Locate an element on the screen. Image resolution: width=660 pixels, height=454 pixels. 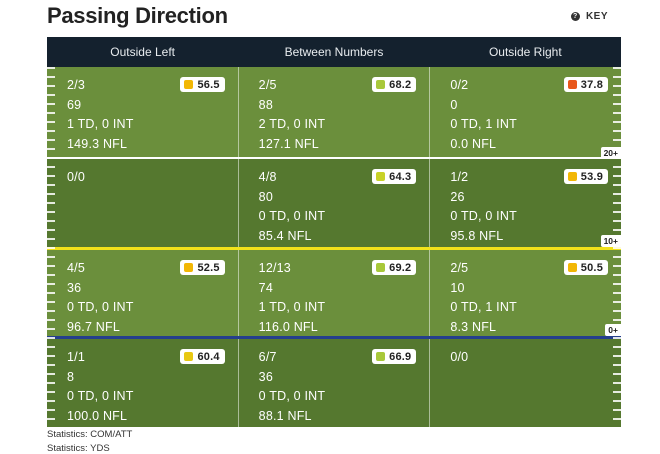
zone-cell: 1/1 8 0 TD, 0 INT 100.0 NFL 60.4 is located at coordinates (142, 383).